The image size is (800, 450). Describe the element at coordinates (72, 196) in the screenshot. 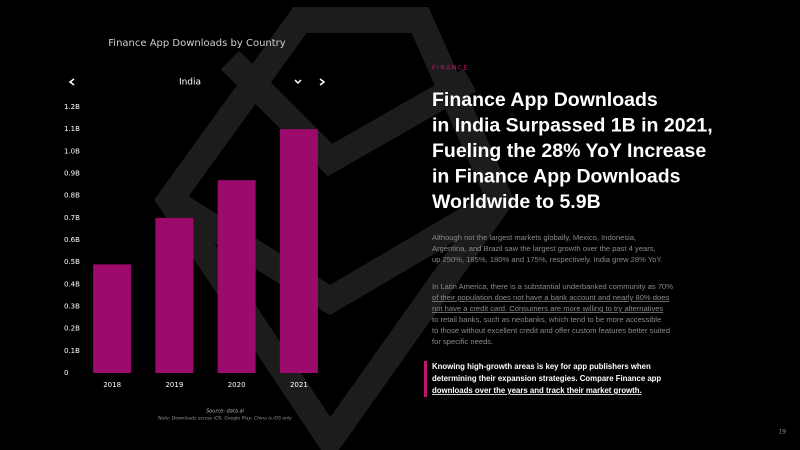

I see `y-tick-label: 0.8B` at that location.